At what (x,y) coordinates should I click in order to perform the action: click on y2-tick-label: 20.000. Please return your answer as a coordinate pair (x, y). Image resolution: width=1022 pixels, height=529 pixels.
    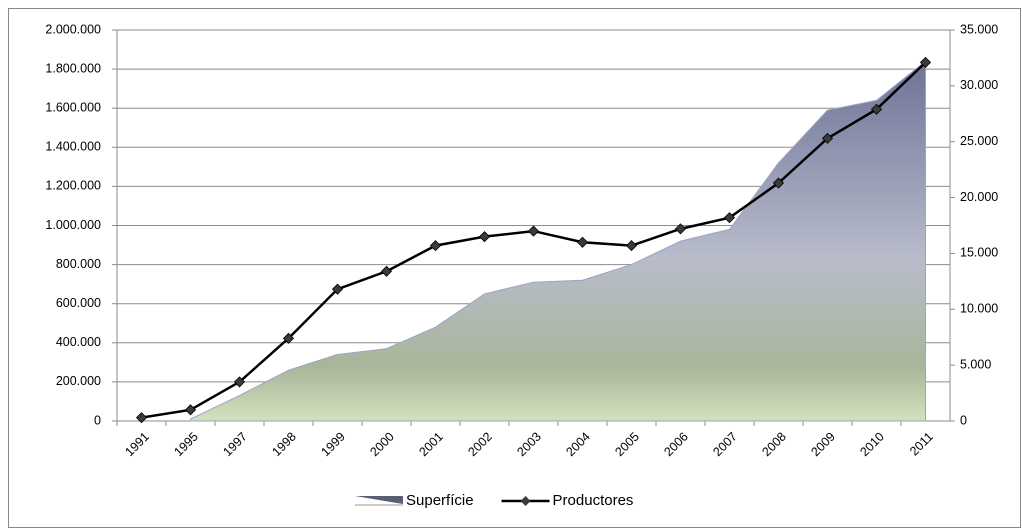
    Looking at the image, I should click on (979, 197).